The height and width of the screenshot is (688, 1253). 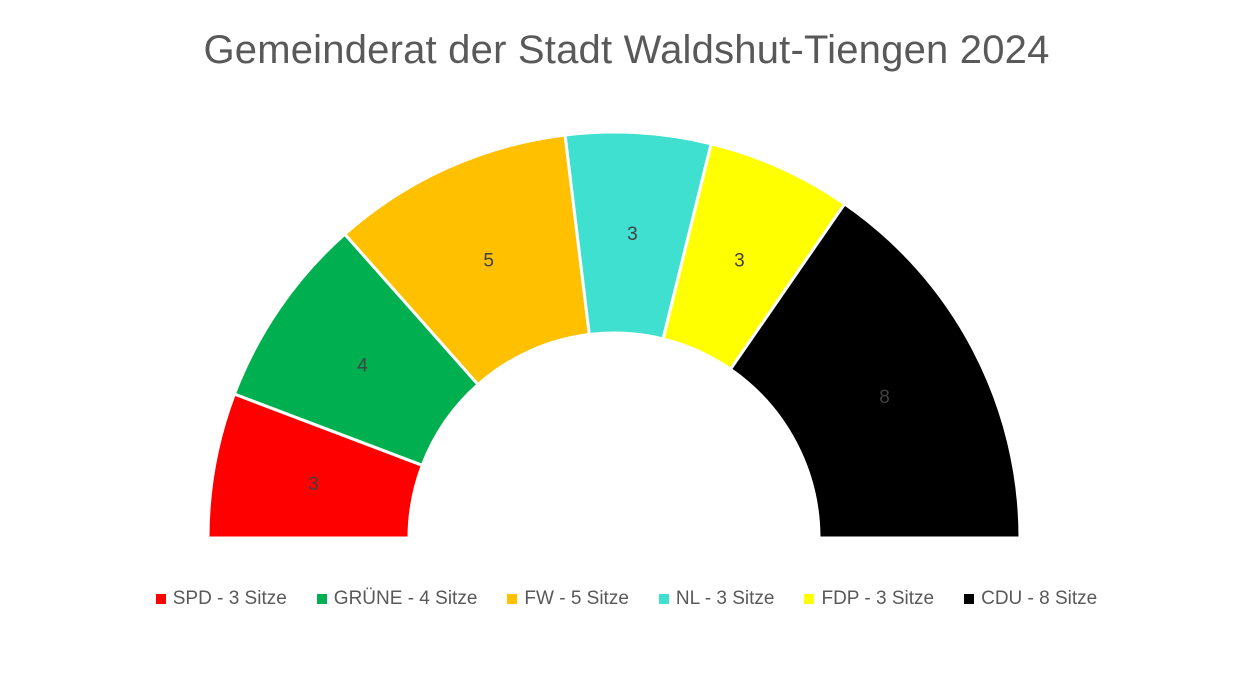 I want to click on legend-label: GRÜNE - 4 Sitze, so click(x=405, y=598).